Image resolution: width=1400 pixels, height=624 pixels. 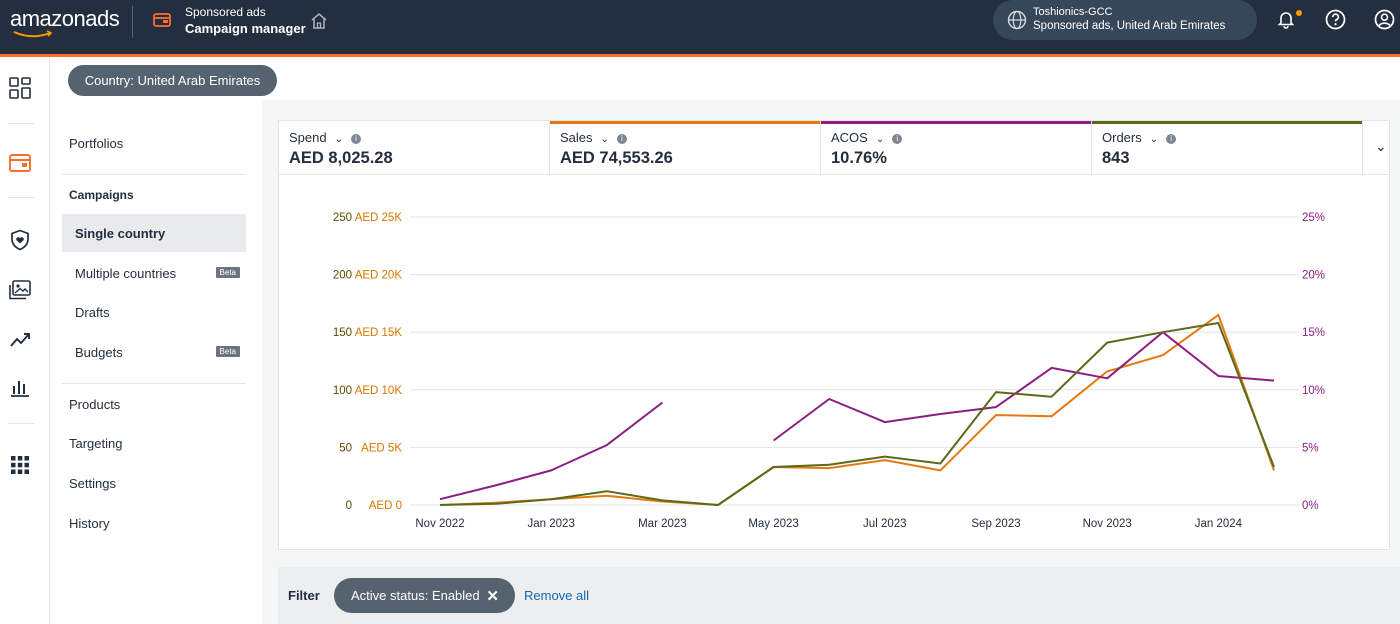 I want to click on x-tick-label: Nov 2022, so click(x=439, y=524).